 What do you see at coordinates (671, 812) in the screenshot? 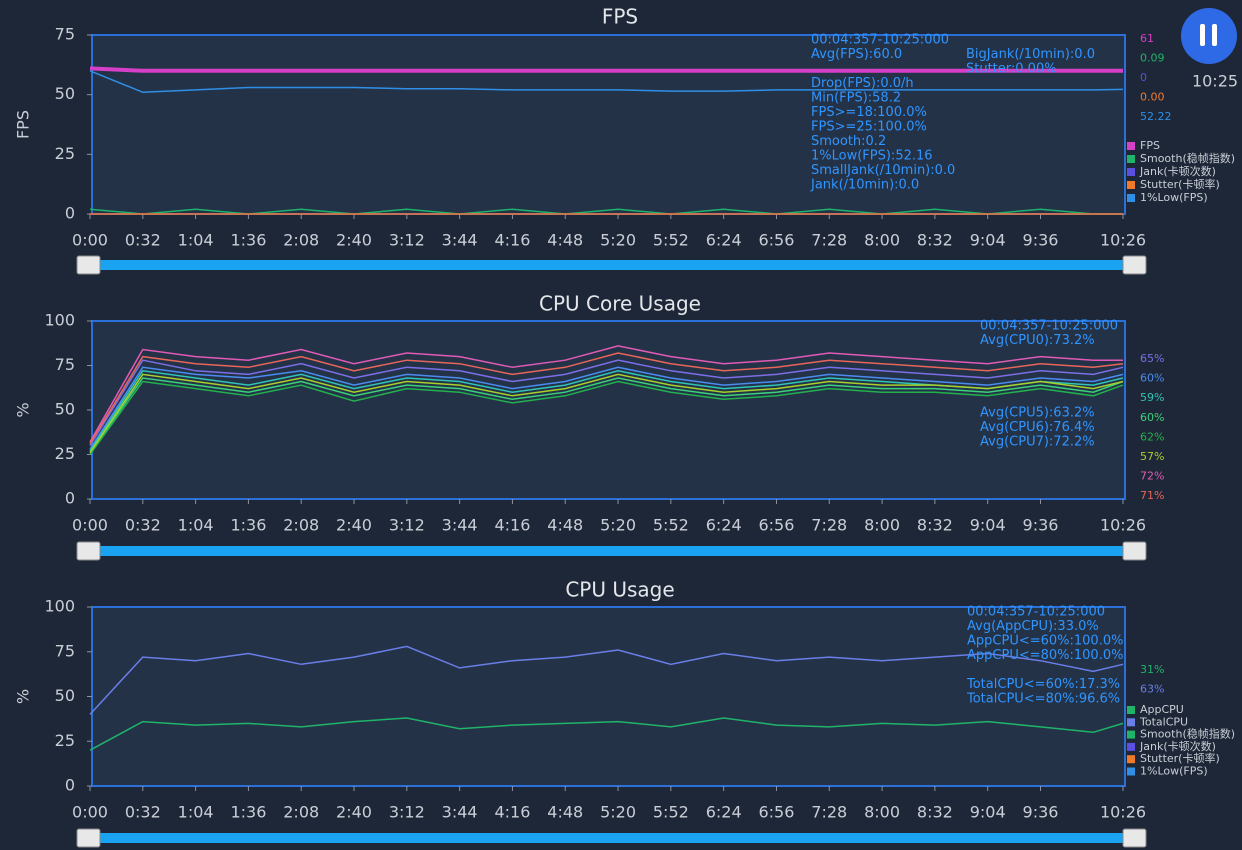
I see `x-tick-label: 5:52` at bounding box center [671, 812].